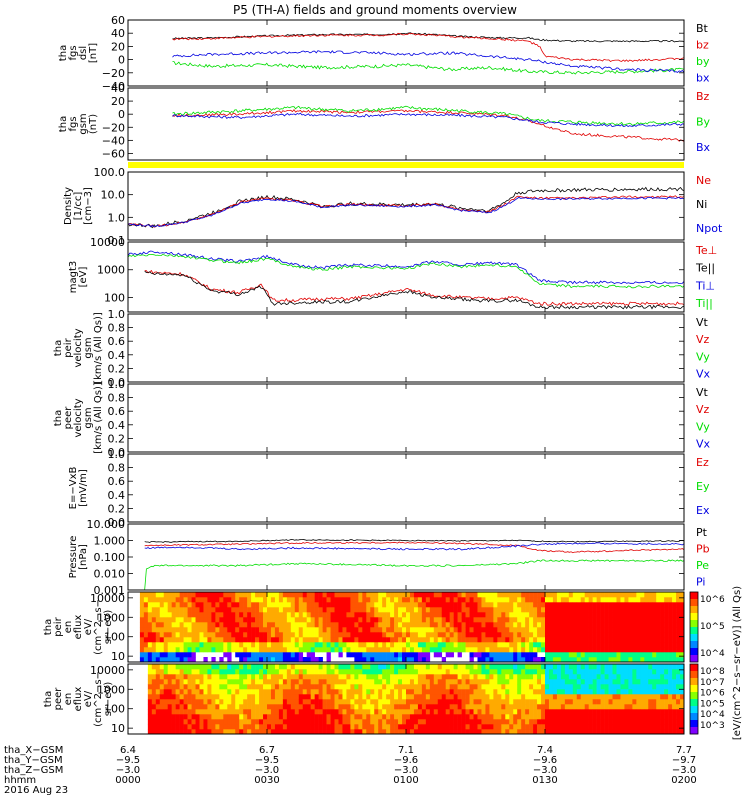  What do you see at coordinates (117, 368) in the screenshot?
I see `y-tick-label: 0.2` at bounding box center [117, 368].